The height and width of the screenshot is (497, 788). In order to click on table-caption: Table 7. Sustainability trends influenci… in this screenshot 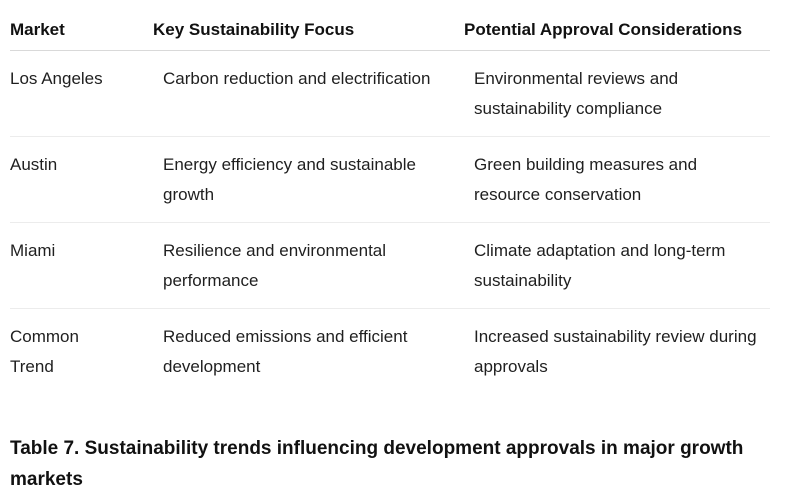, I will do `click(377, 464)`.